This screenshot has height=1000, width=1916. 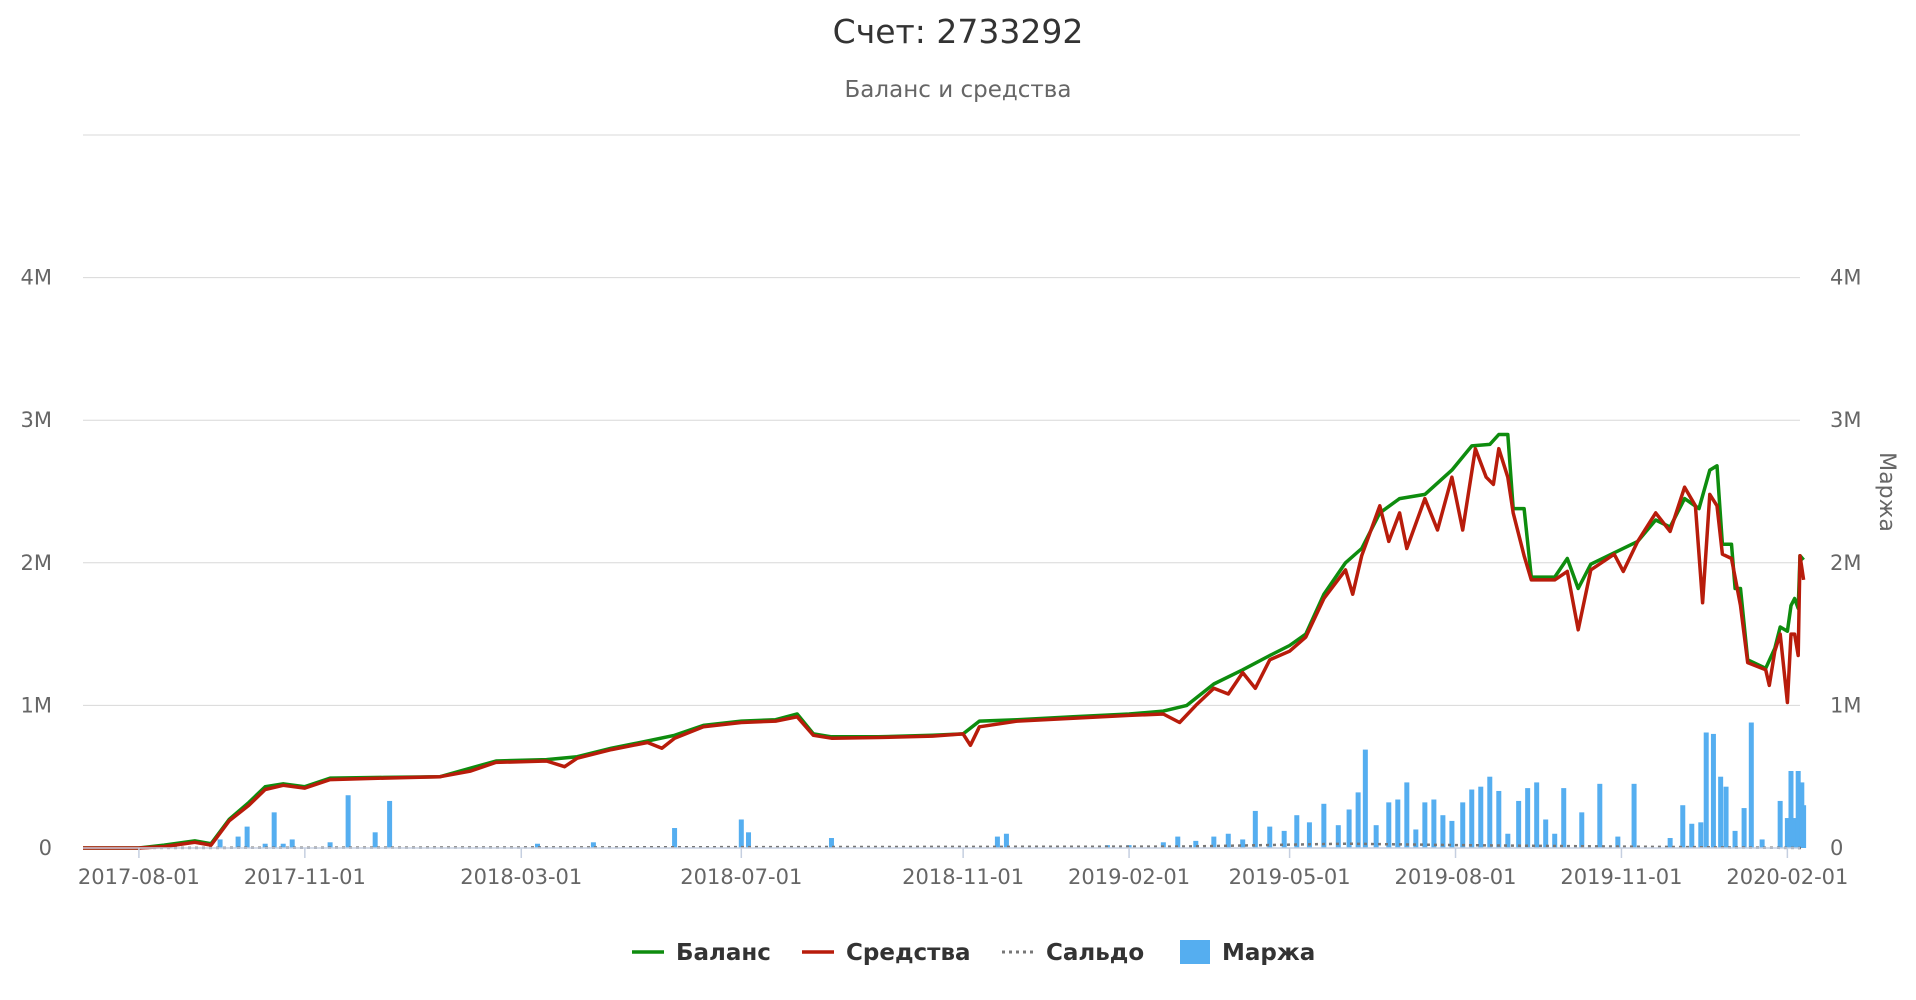 What do you see at coordinates (1247, 953) in the screenshot?
I see `legend-item: Маржа` at bounding box center [1247, 953].